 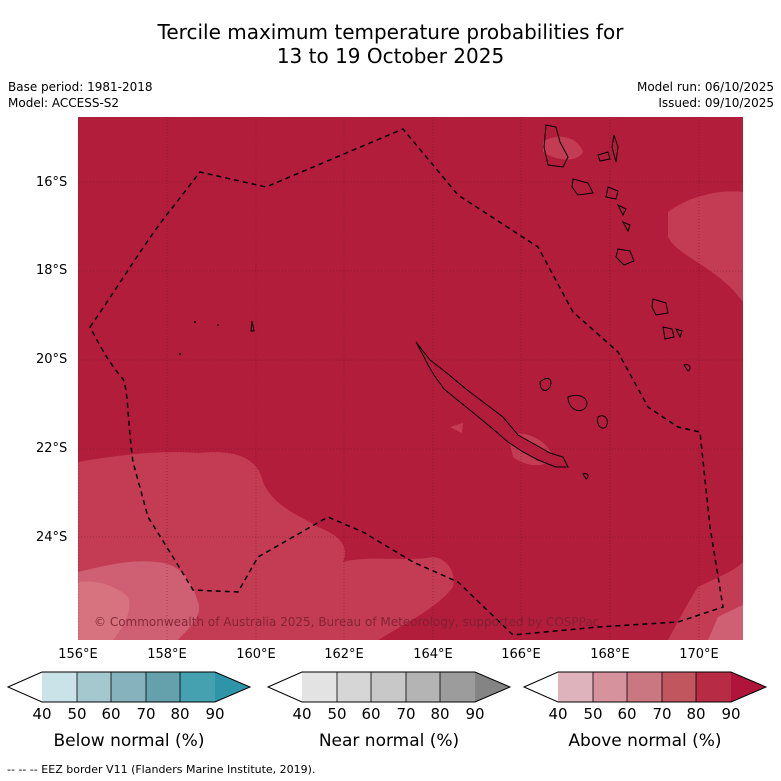 I want to click on base-period: Base period: 1981-2018, so click(x=80, y=87).